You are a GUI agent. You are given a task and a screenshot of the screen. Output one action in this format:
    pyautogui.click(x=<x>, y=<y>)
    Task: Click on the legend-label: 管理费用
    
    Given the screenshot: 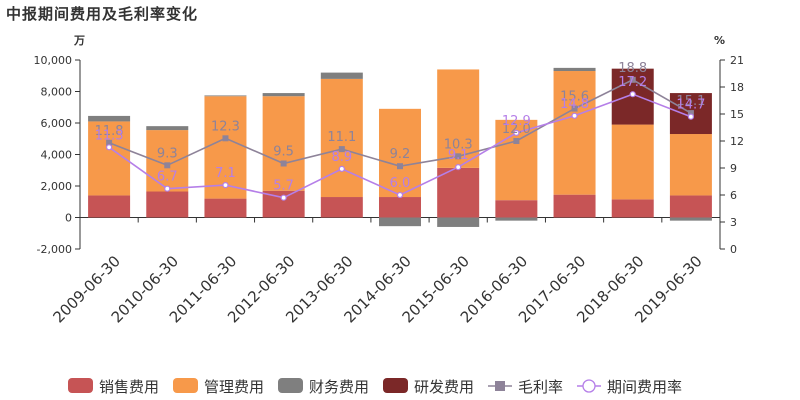 What is the action you would take?
    pyautogui.click(x=234, y=387)
    